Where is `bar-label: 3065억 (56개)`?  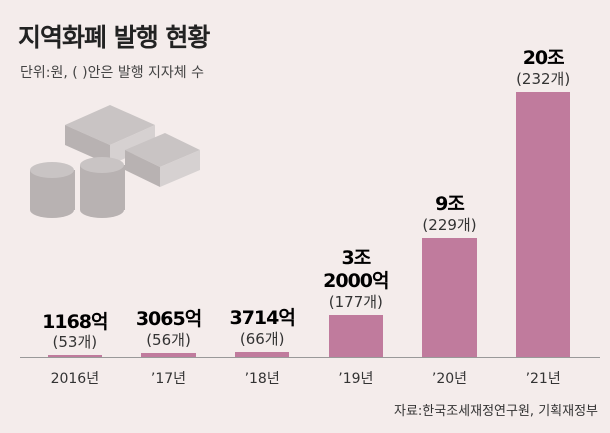
bar-label: 3065억 (56개) is located at coordinates (169, 328).